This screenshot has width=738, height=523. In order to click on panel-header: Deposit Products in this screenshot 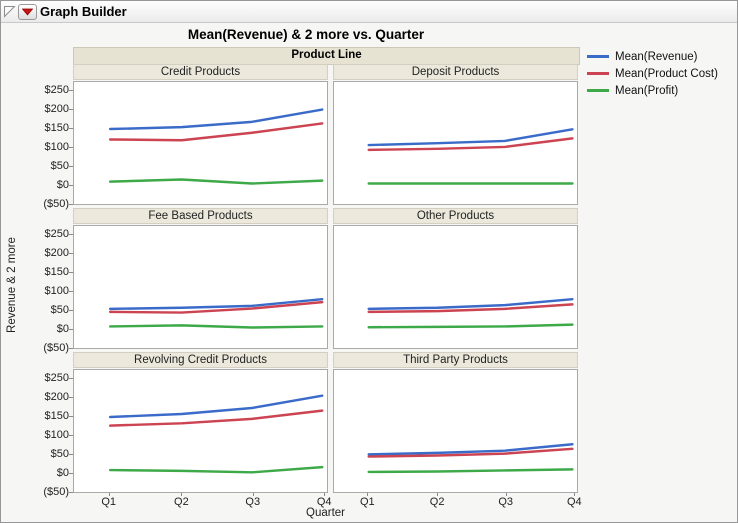, I will do `click(455, 72)`.